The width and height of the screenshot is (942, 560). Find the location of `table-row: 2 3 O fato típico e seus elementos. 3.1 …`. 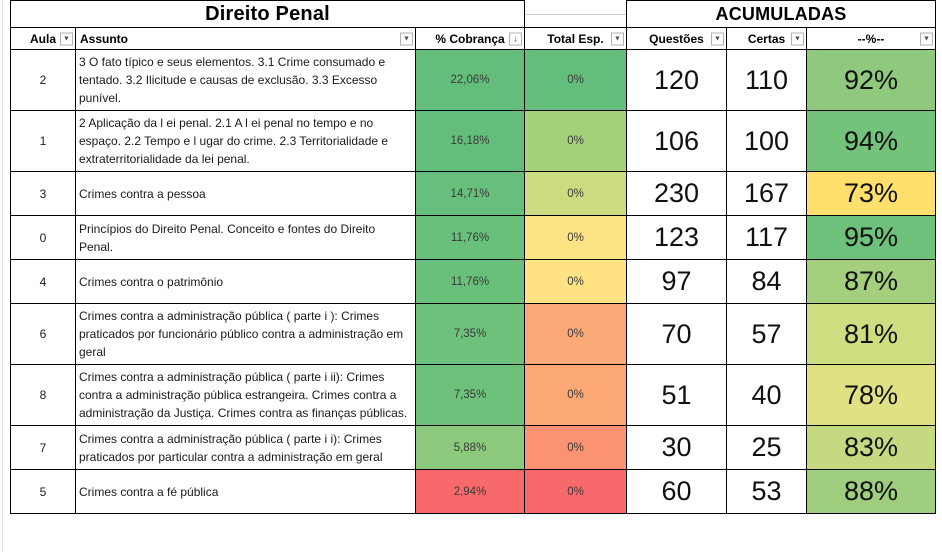

table-row: 2 3 O fato típico e seus elementos. 3.1 … is located at coordinates (473, 80).